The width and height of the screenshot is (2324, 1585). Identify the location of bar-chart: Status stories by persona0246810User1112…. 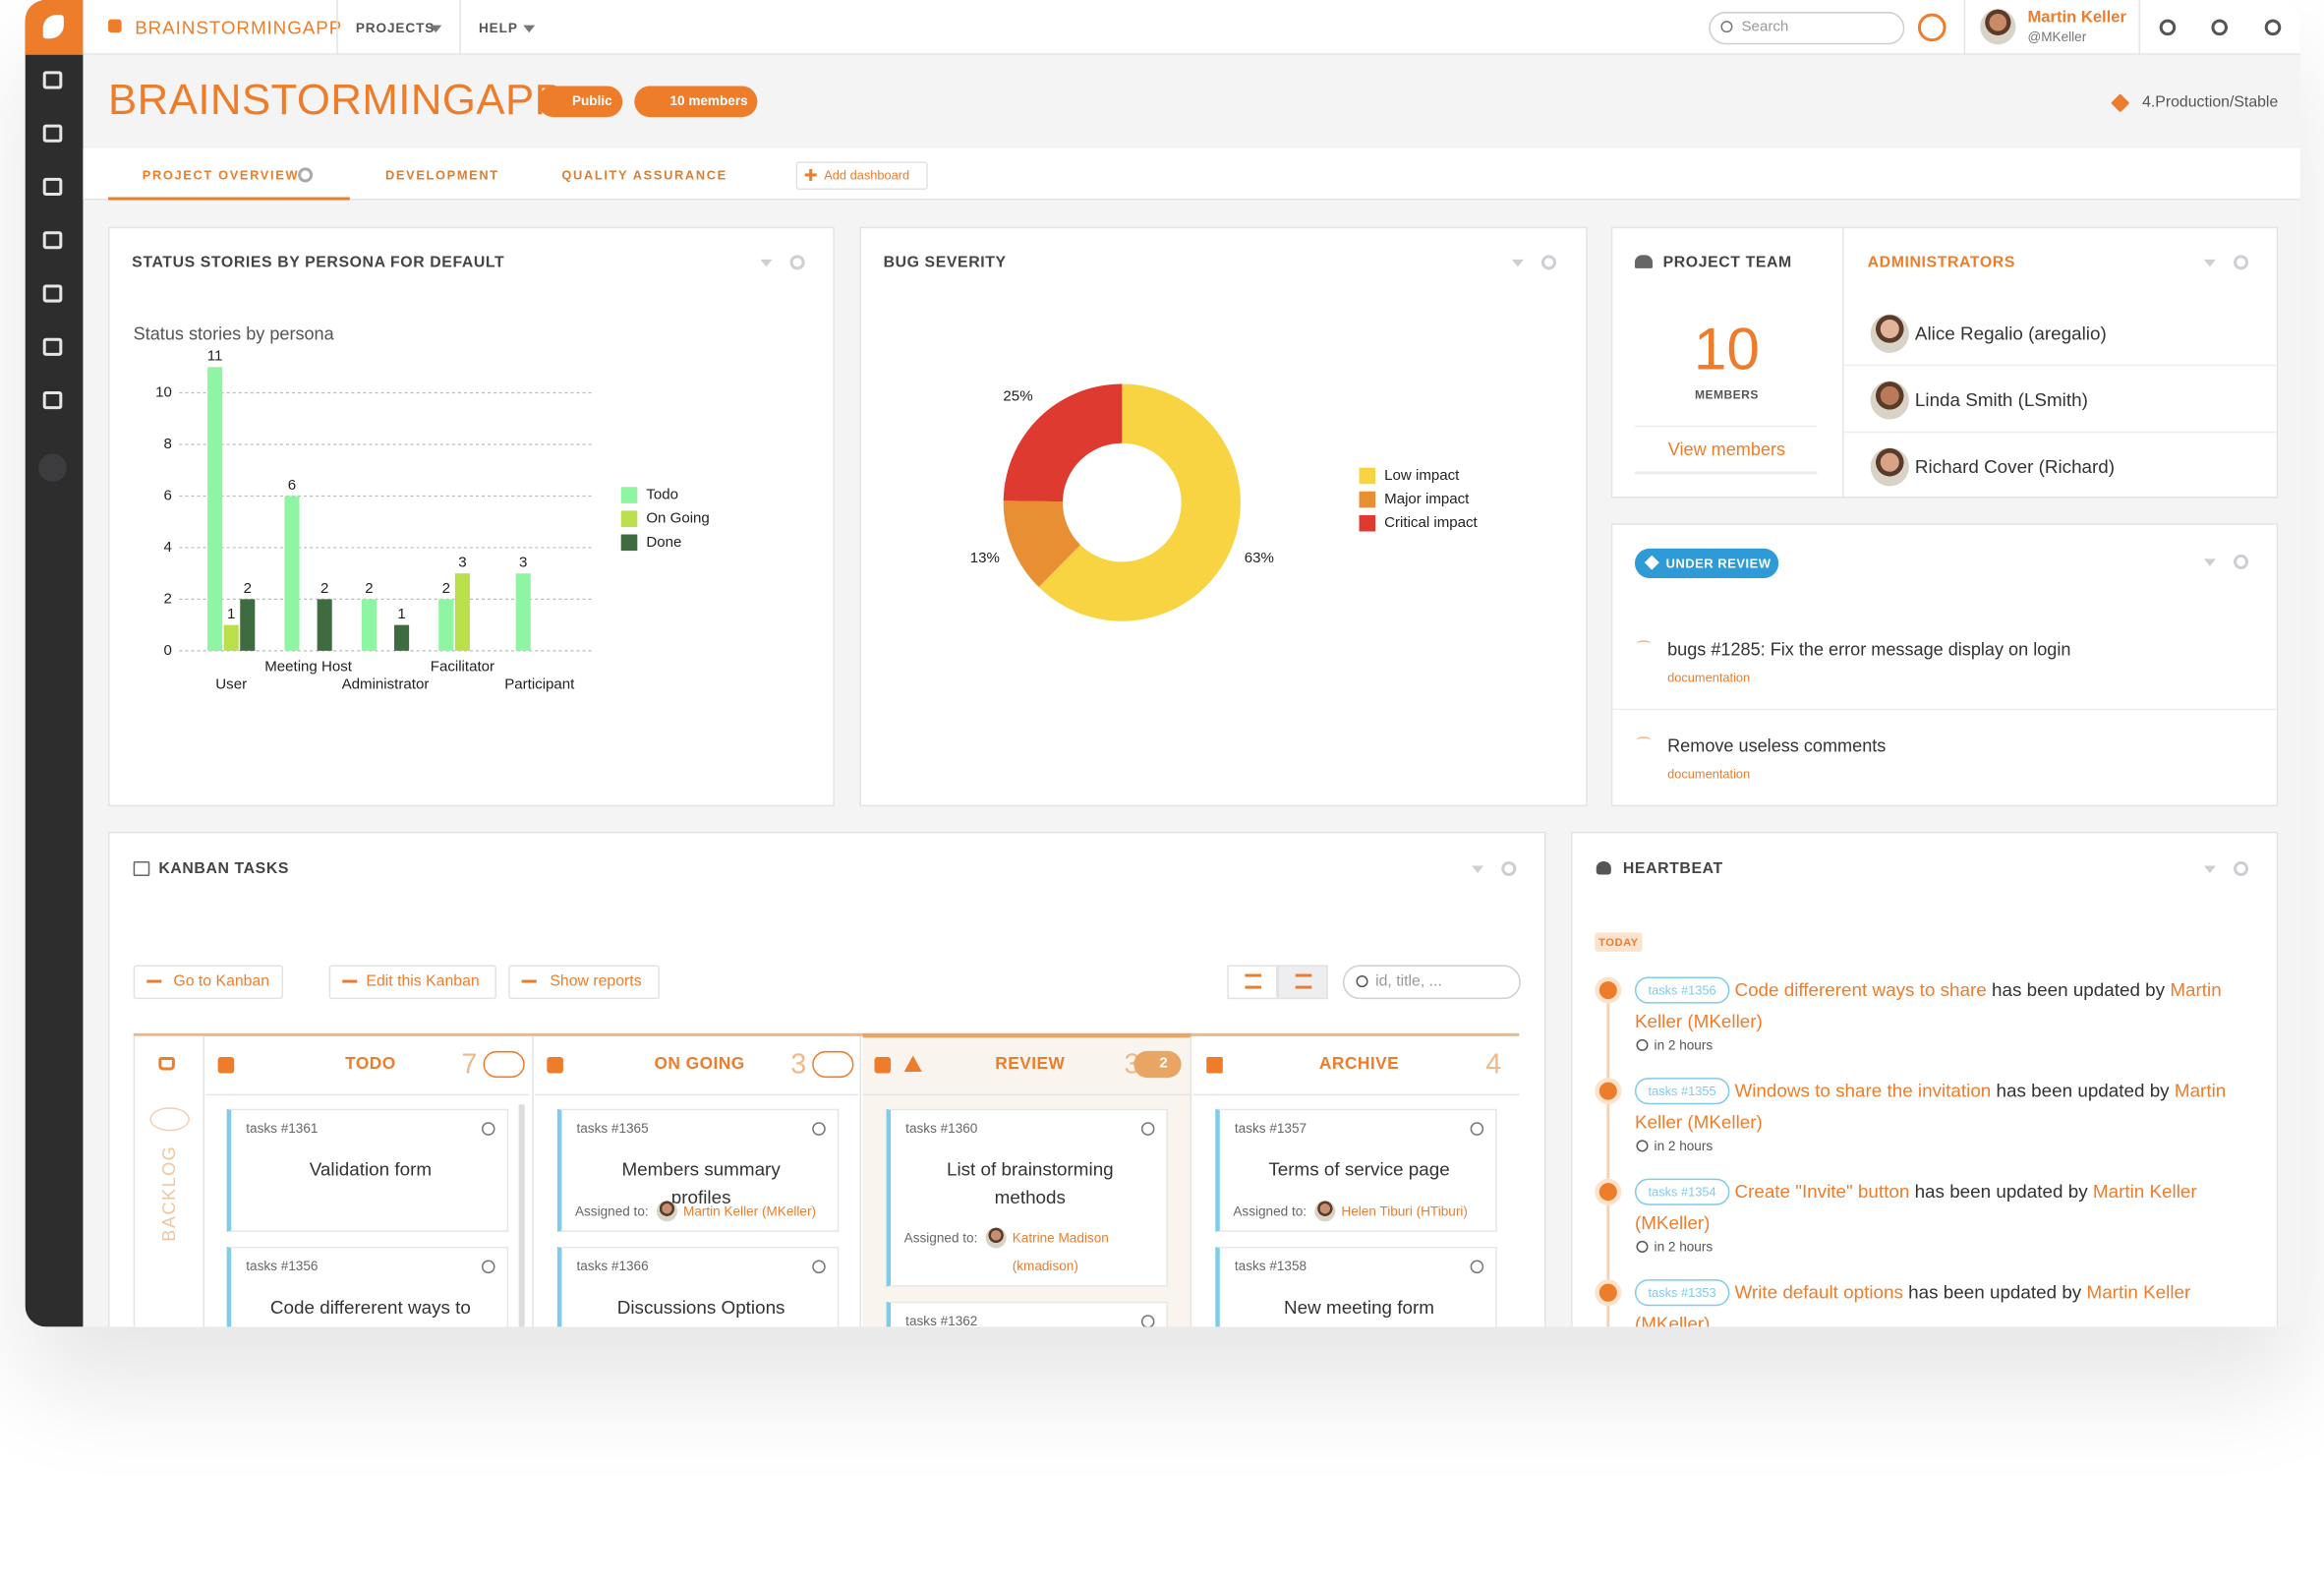
(422, 508).